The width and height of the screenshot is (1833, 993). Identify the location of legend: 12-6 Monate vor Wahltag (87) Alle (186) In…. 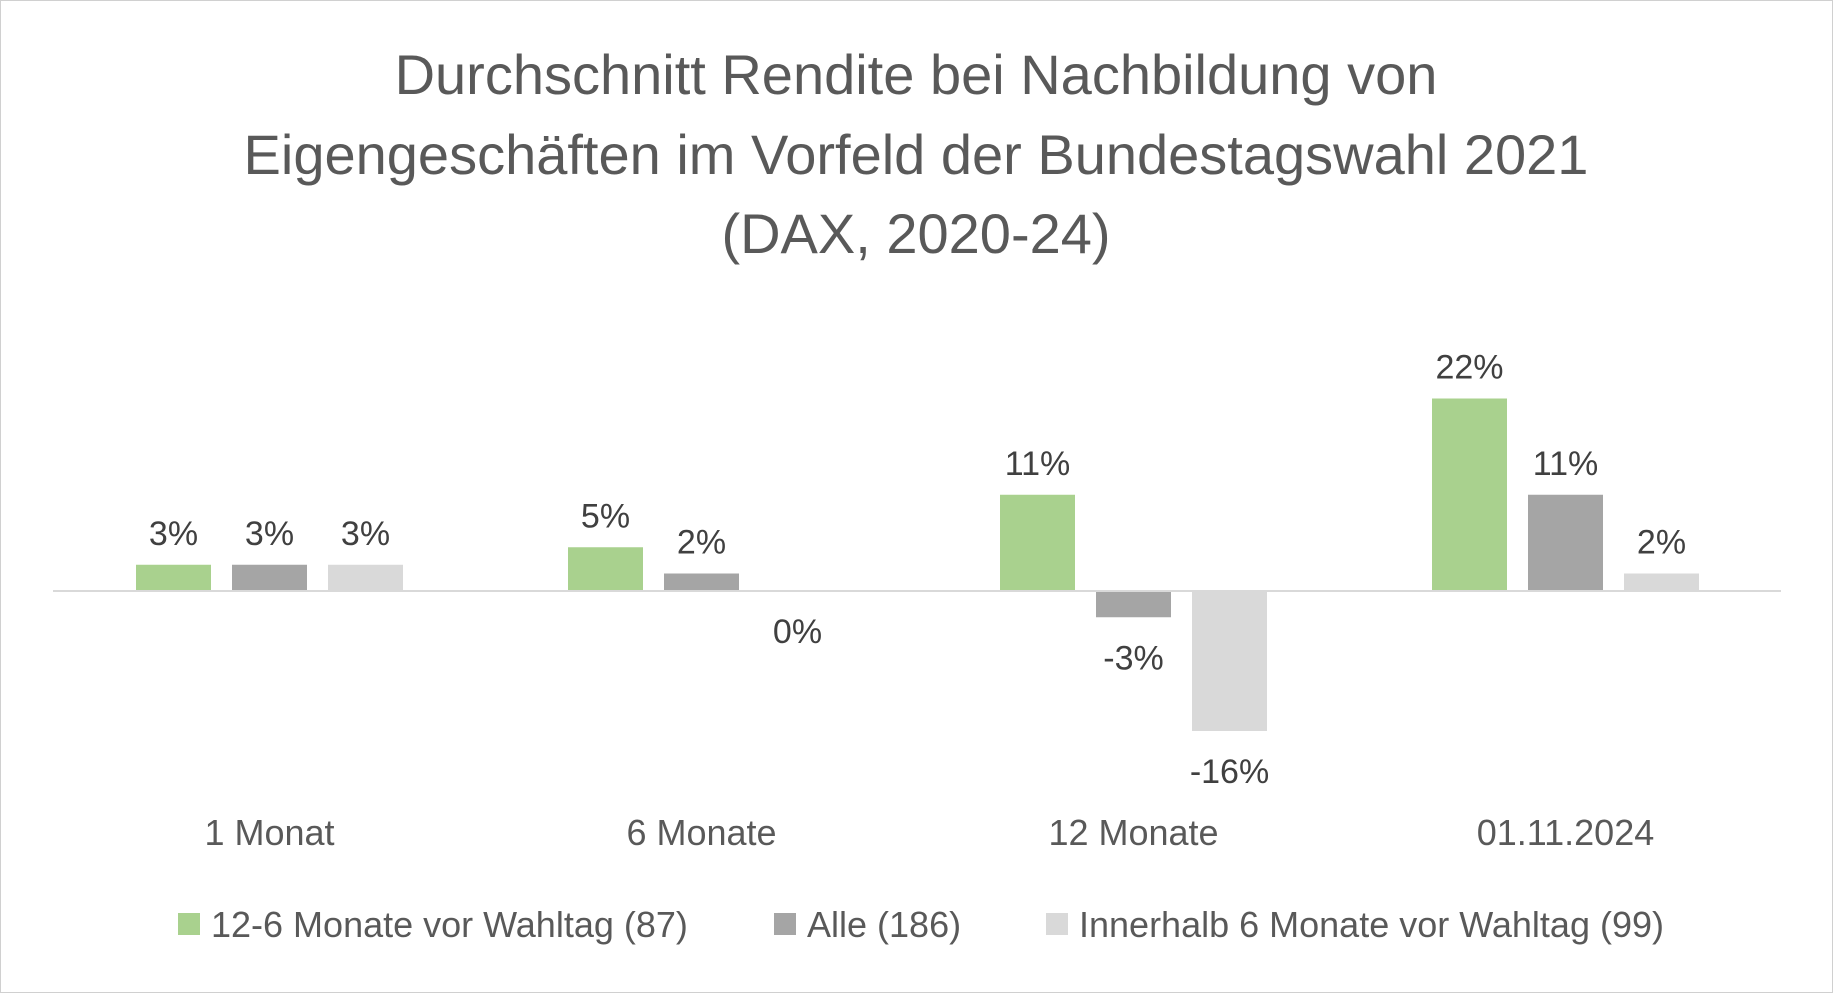
(921, 924).